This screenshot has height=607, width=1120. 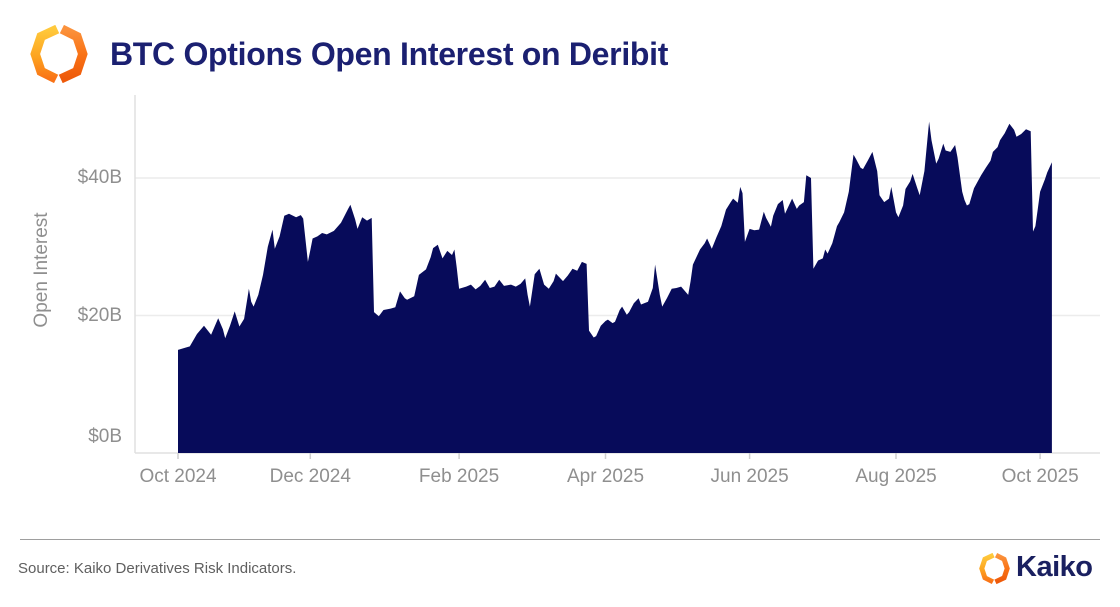 What do you see at coordinates (99, 177) in the screenshot?
I see `y-tick-label: $40B` at bounding box center [99, 177].